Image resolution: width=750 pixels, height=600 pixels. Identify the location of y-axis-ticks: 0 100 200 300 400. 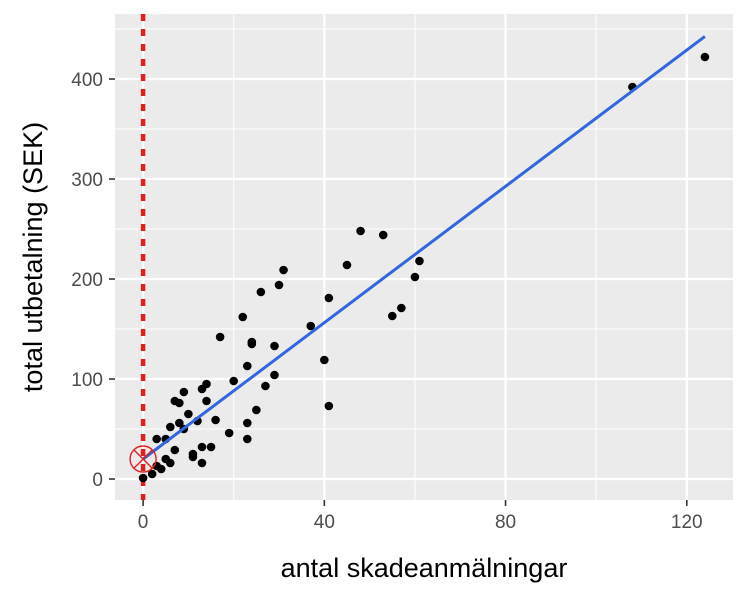
(93, 280).